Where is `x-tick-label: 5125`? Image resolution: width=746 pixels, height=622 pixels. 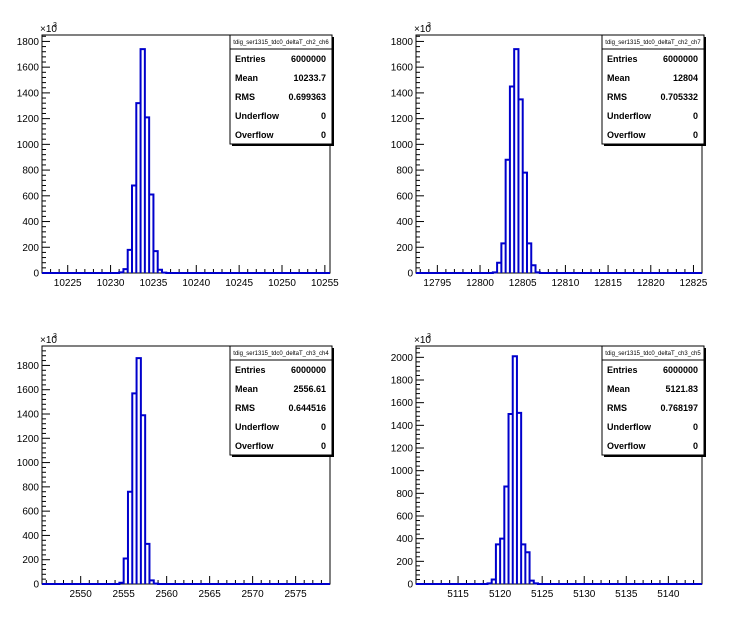
x-tick-label: 5125 is located at coordinates (542, 594).